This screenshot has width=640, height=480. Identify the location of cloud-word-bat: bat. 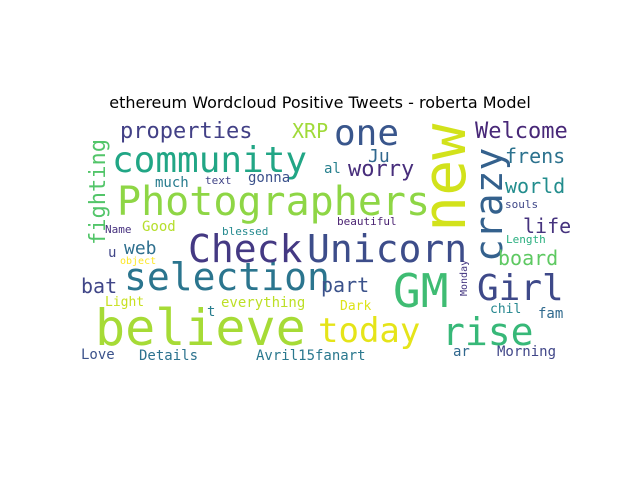
(99, 286).